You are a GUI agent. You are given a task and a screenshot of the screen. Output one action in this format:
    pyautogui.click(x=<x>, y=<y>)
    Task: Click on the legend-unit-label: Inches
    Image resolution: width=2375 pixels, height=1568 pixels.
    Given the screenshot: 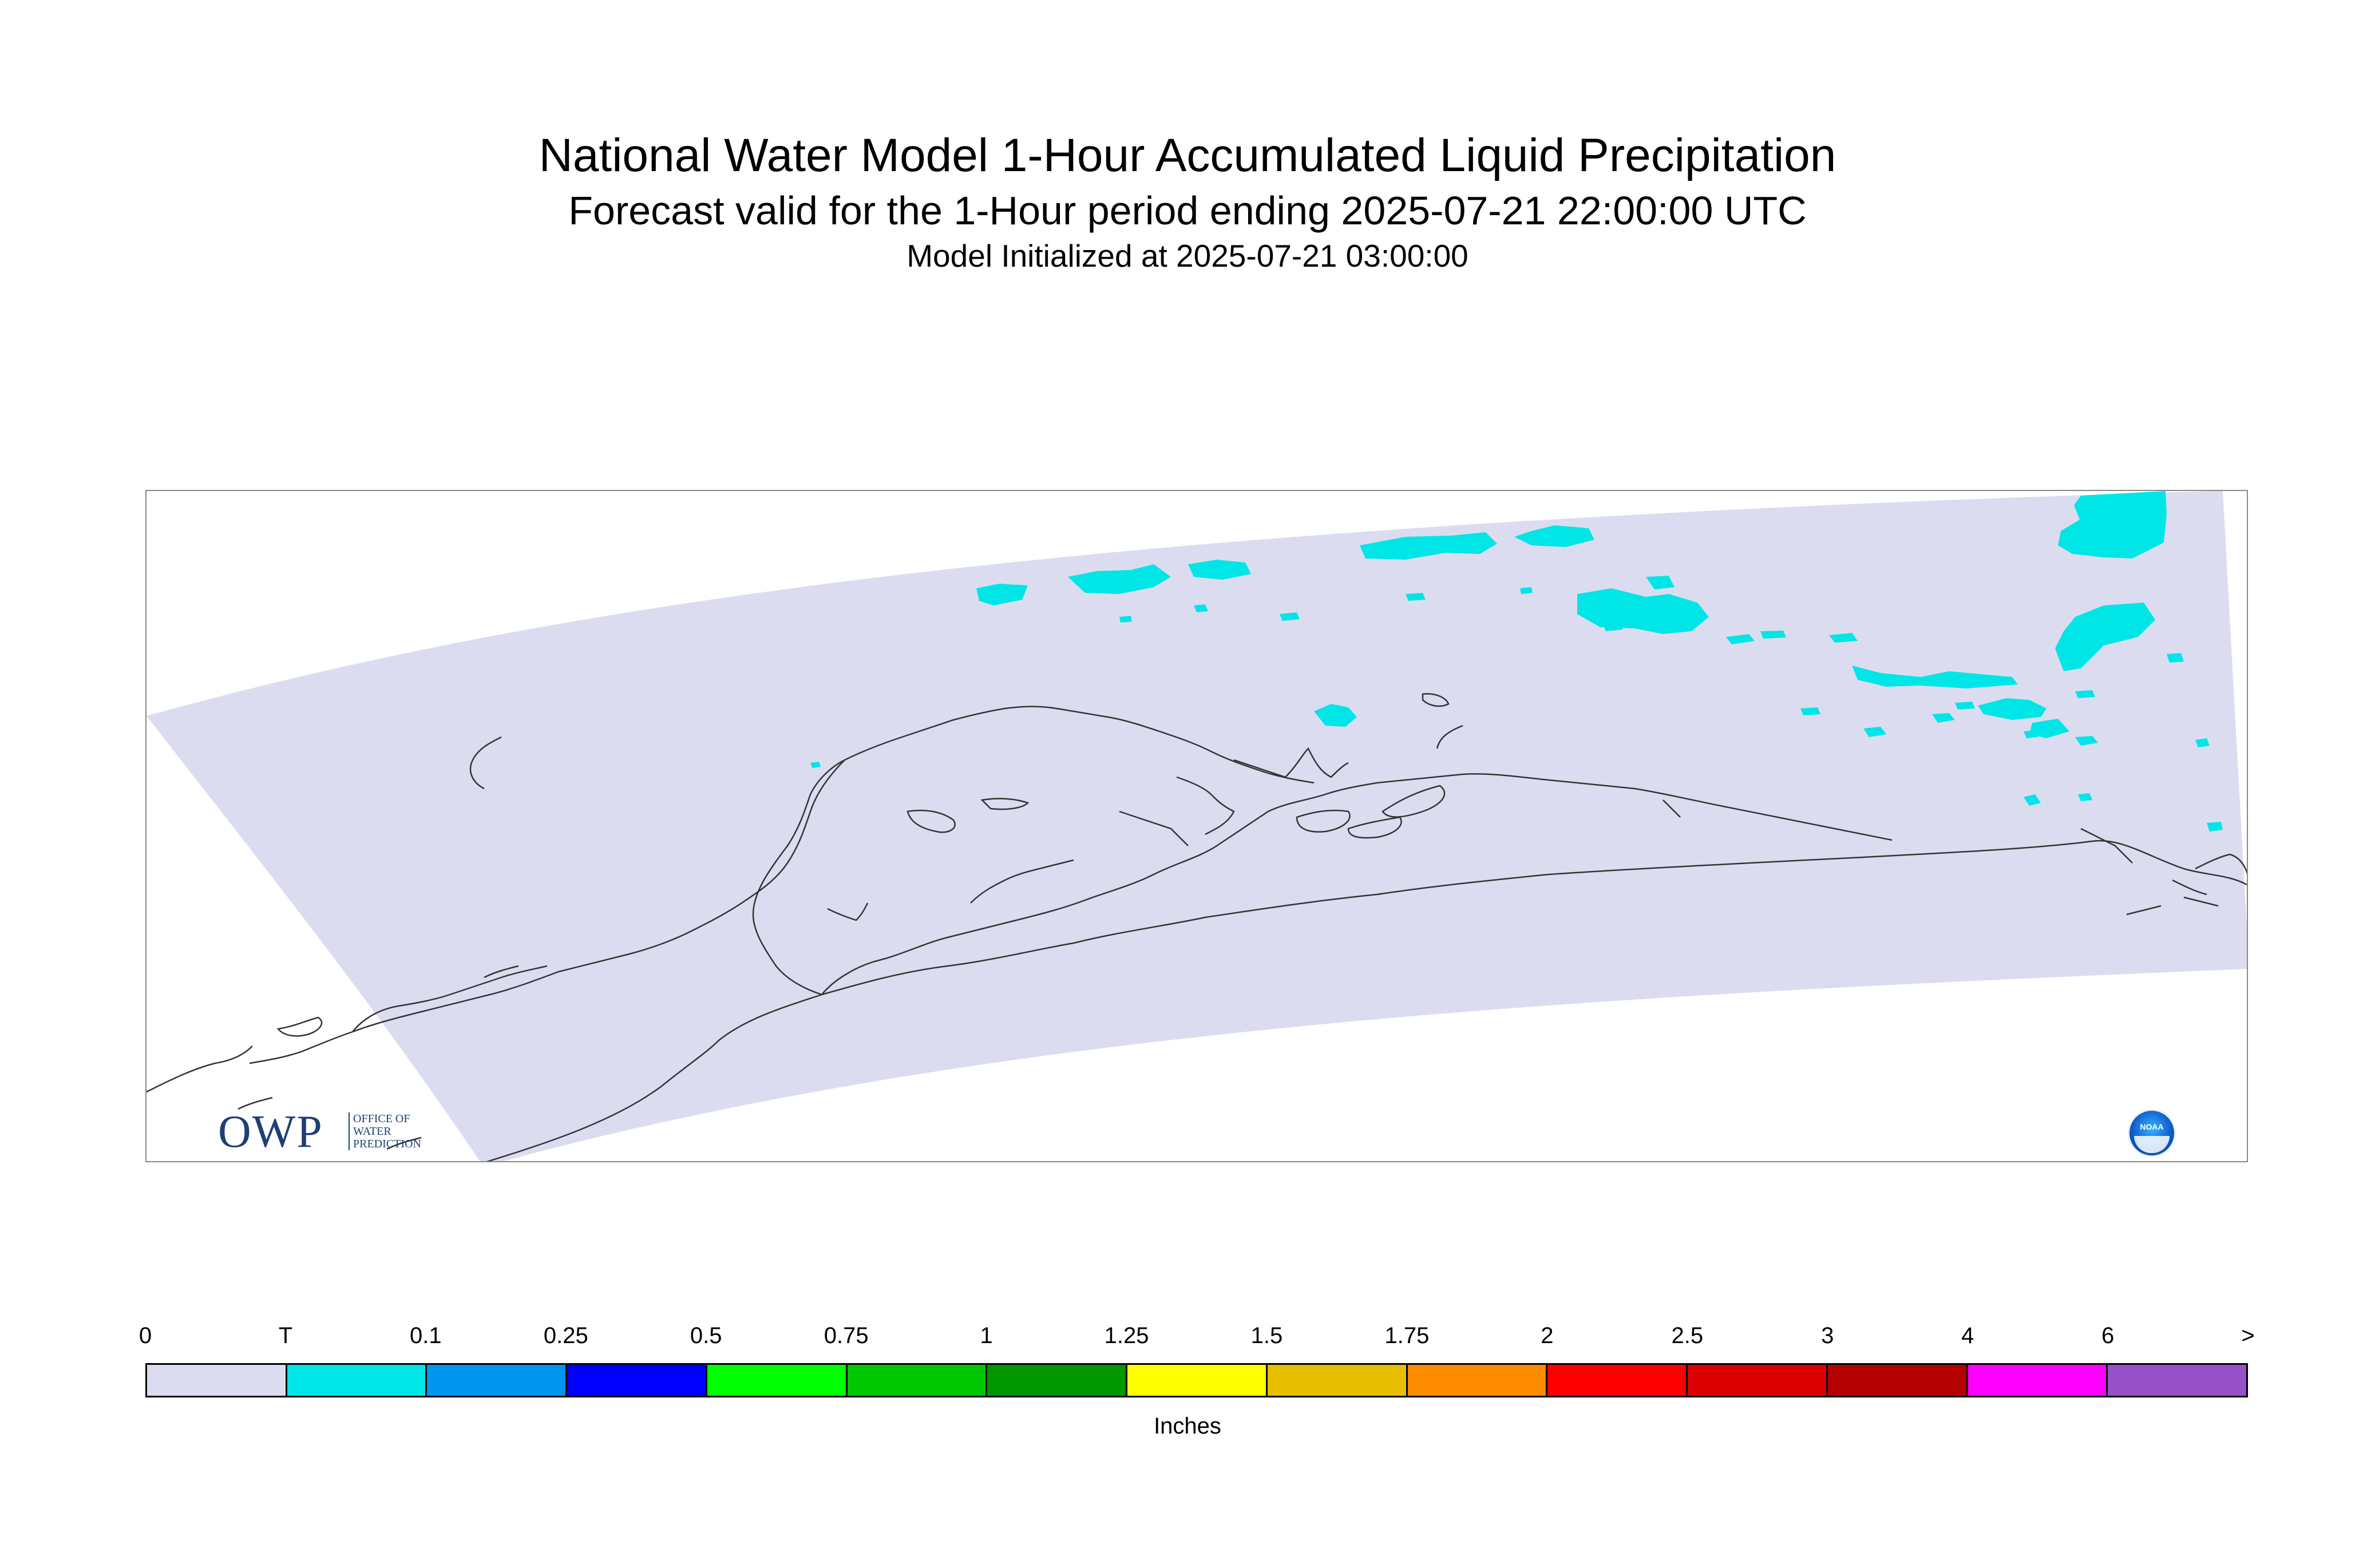 What is the action you would take?
    pyautogui.click(x=1187, y=1426)
    